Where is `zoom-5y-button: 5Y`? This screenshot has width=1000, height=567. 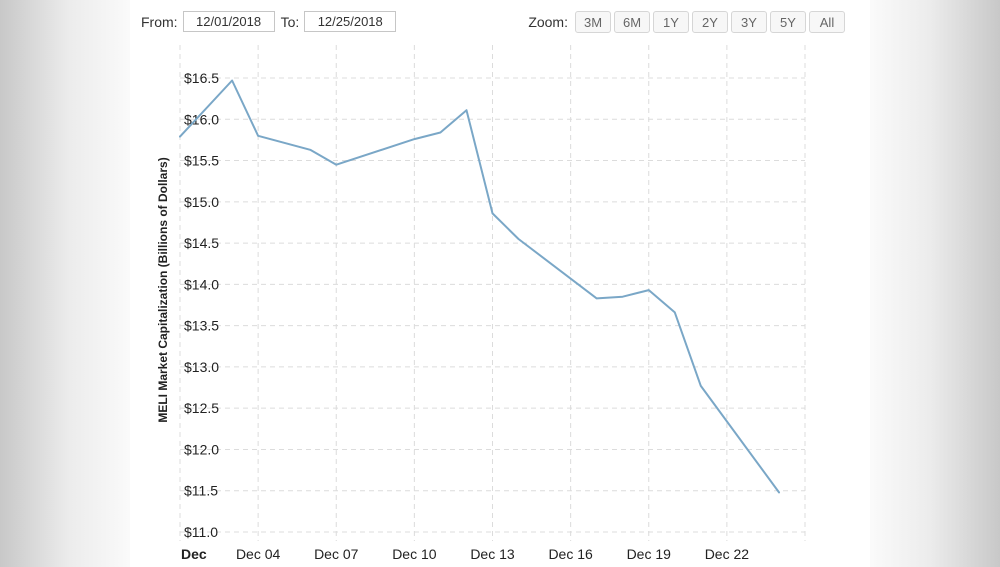
zoom-5y-button: 5Y is located at coordinates (788, 22).